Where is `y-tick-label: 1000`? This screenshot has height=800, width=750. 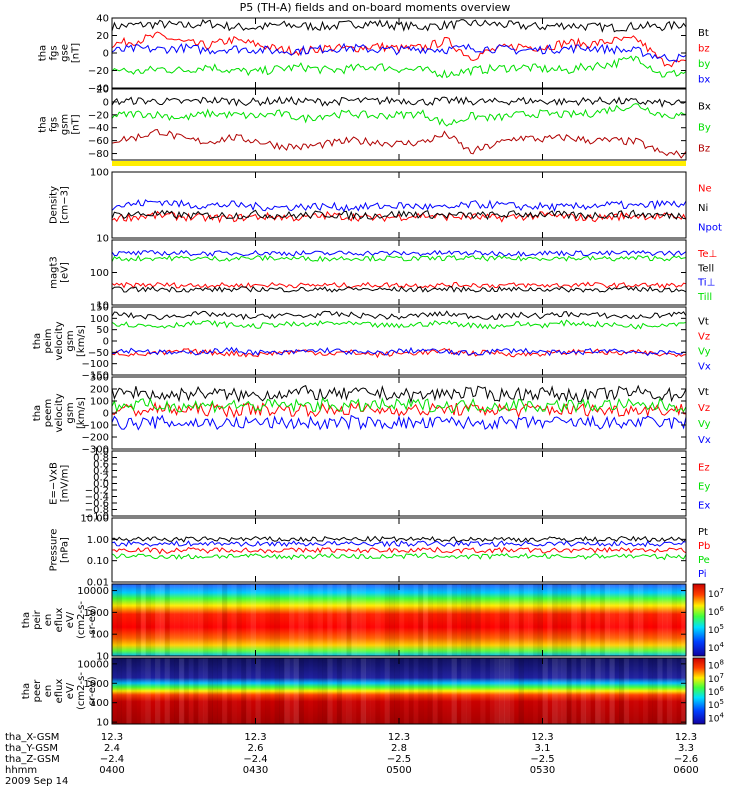 y-tick-label: 1000 is located at coordinates (96, 684).